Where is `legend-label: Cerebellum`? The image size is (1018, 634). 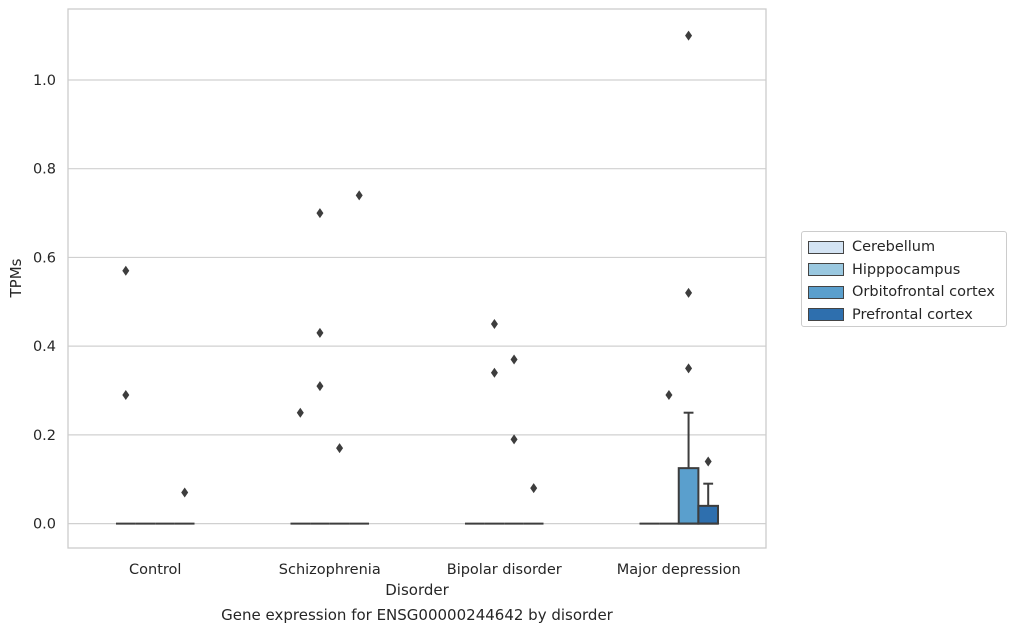 legend-label: Cerebellum is located at coordinates (894, 247).